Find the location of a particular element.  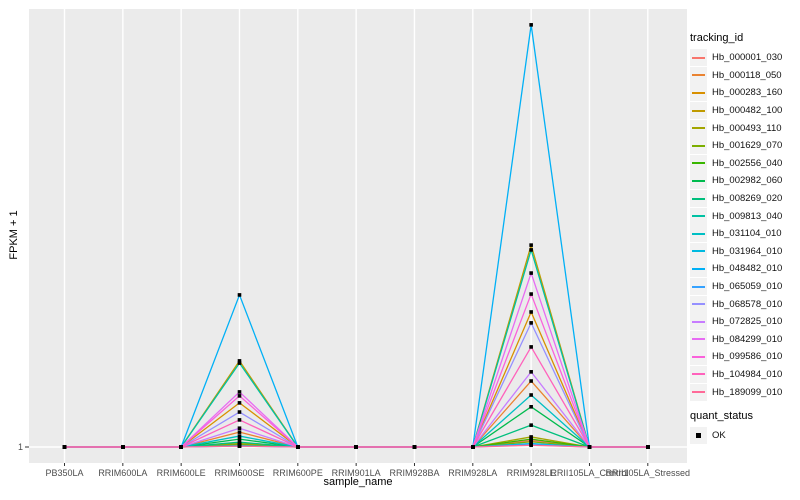

legend-item: Hb_000118_050 is located at coordinates (745, 75).